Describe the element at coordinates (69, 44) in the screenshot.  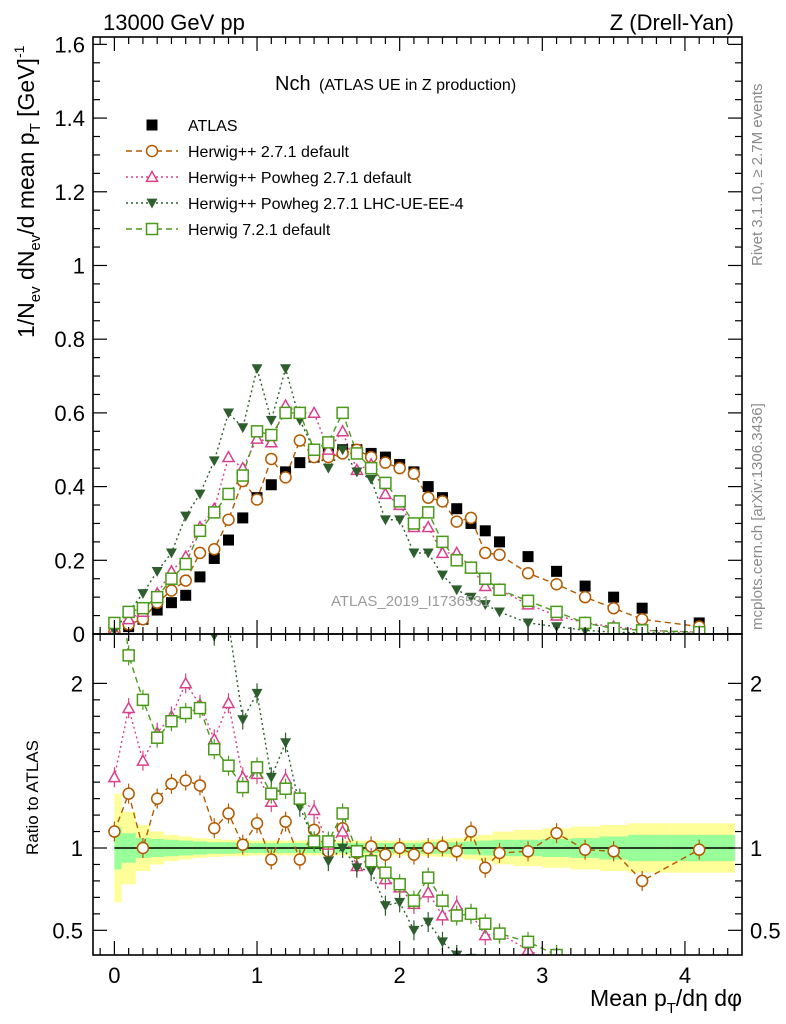
I see `y-tick-label: 1.6` at that location.